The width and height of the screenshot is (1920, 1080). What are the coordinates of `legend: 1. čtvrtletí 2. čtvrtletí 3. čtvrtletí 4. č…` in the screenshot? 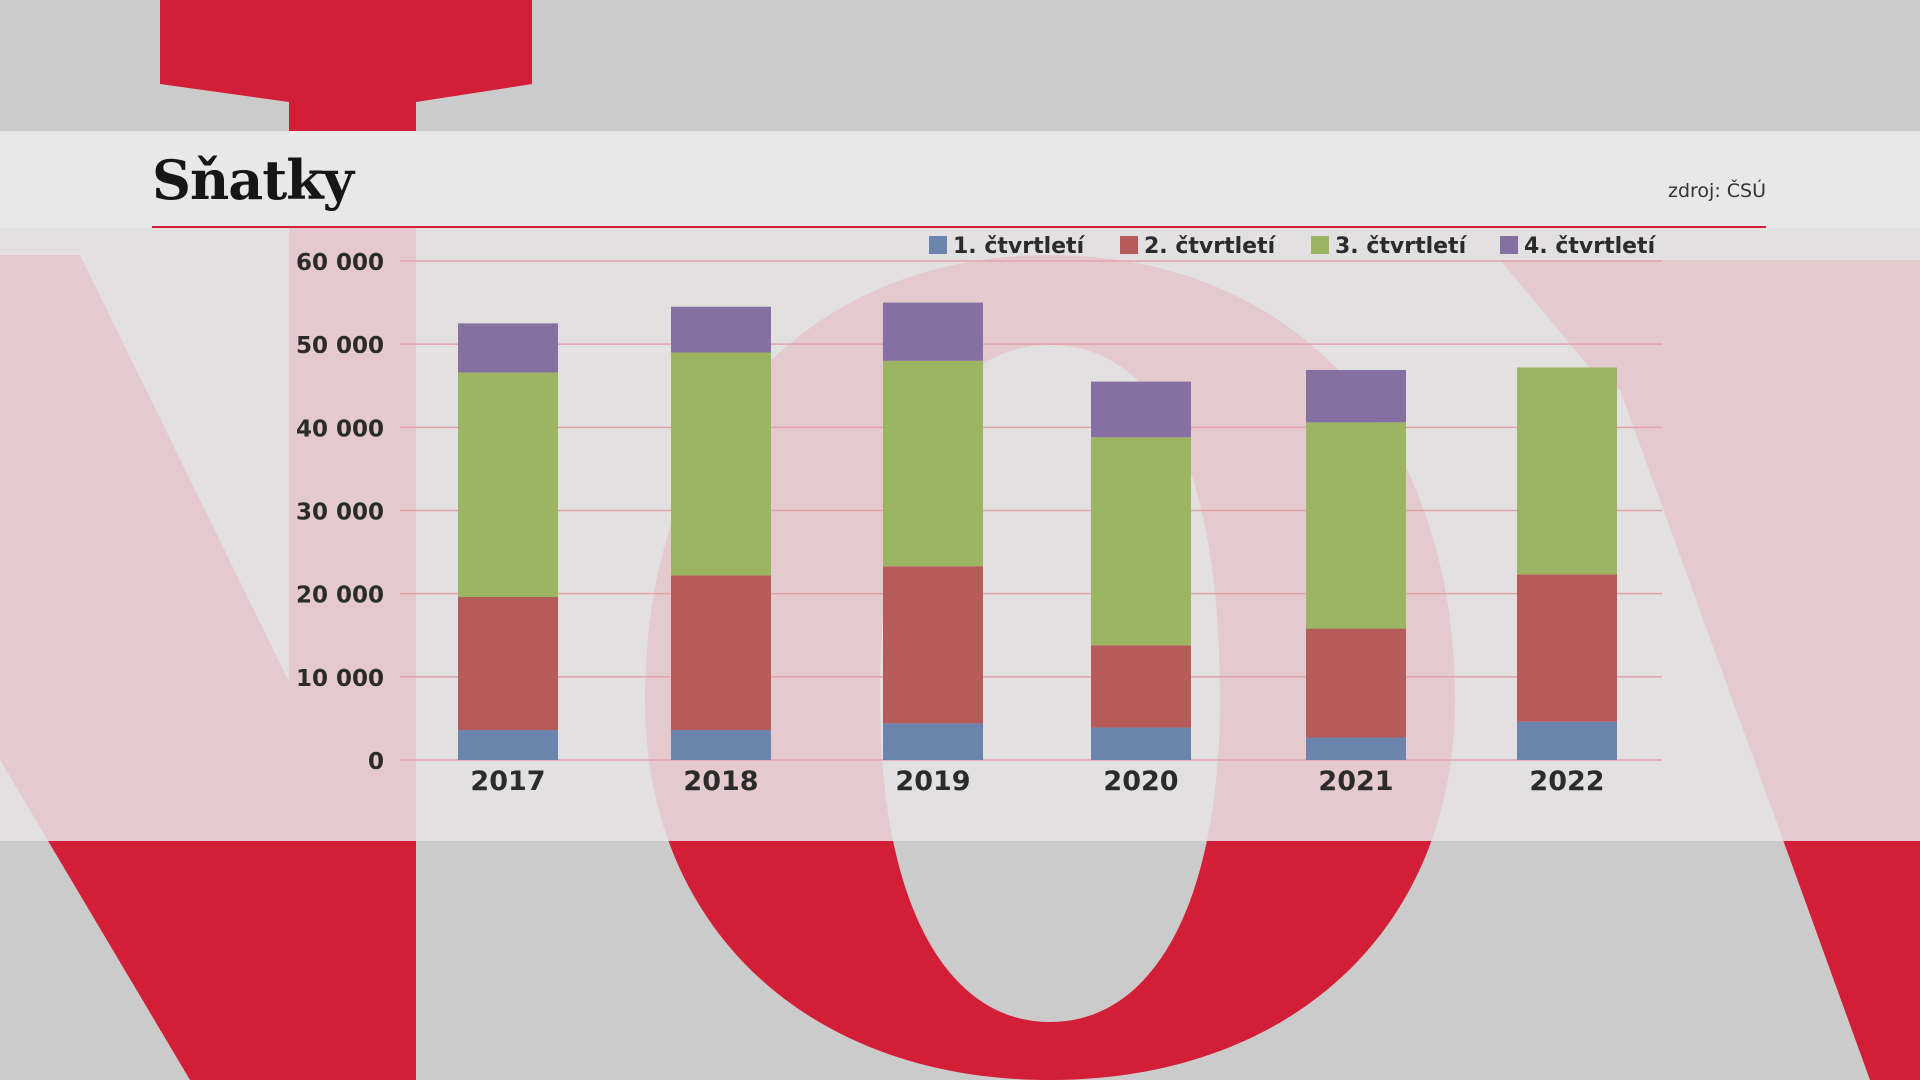 It's located at (1293, 246).